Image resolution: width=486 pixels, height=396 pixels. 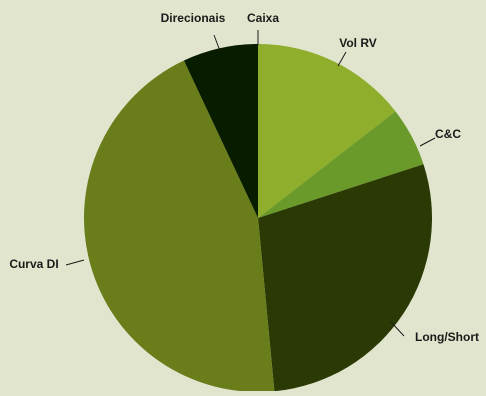 What do you see at coordinates (220, 131) in the screenshot?
I see `pie-slice-direcionais` at bounding box center [220, 131].